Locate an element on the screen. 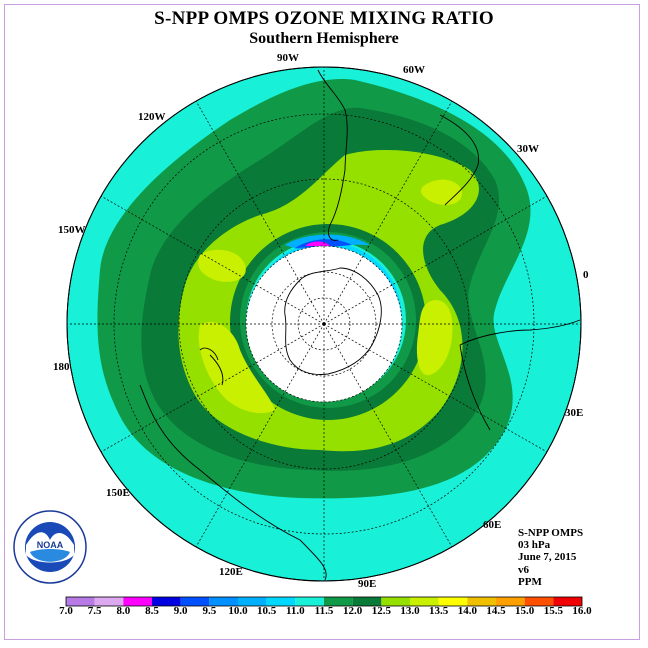 Image resolution: width=648 pixels, height=648 pixels. colorbar-tick-label: 8.0 is located at coordinates (123, 611).